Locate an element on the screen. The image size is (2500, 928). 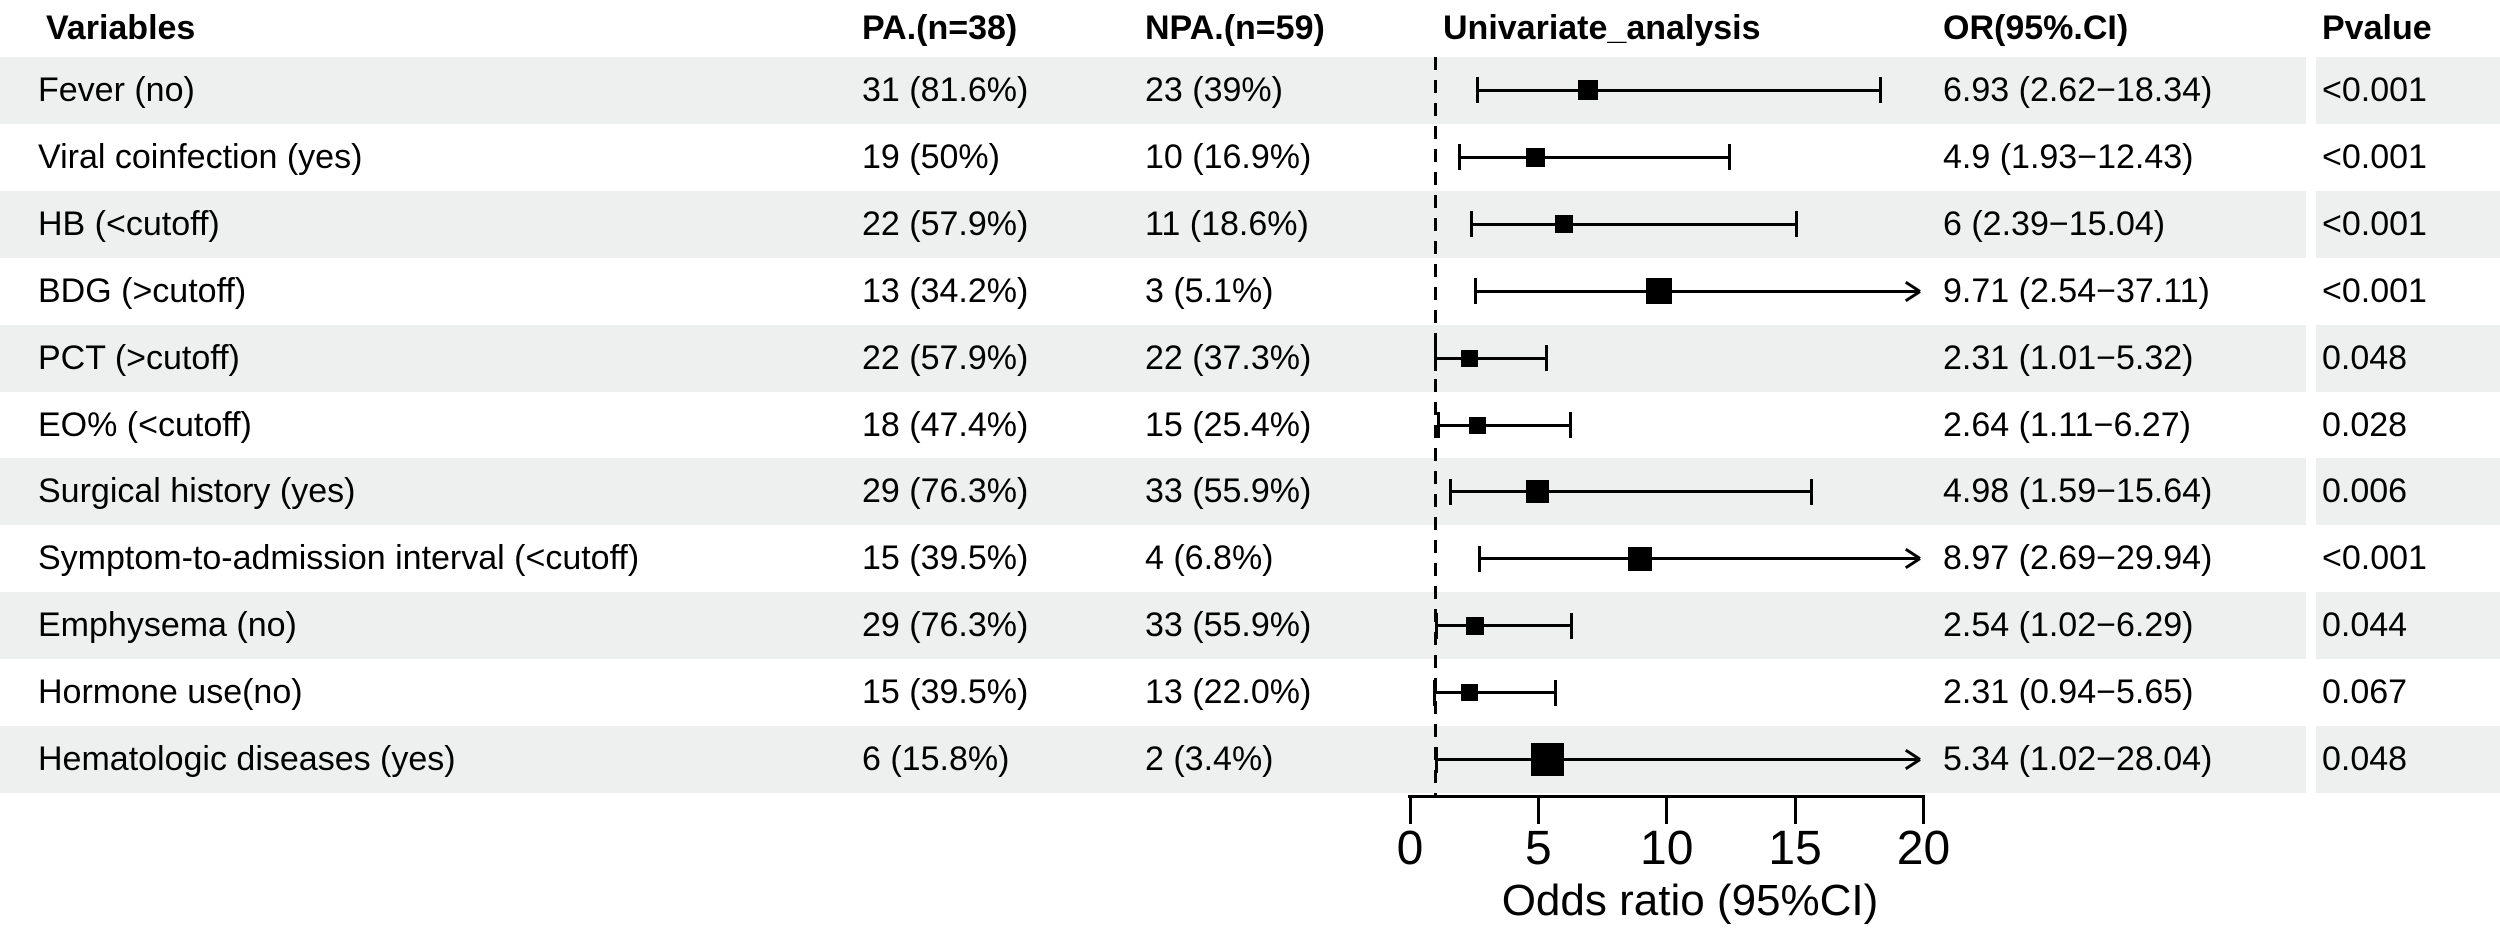
x-axis-tick-label: 15 is located at coordinates (1795, 848).